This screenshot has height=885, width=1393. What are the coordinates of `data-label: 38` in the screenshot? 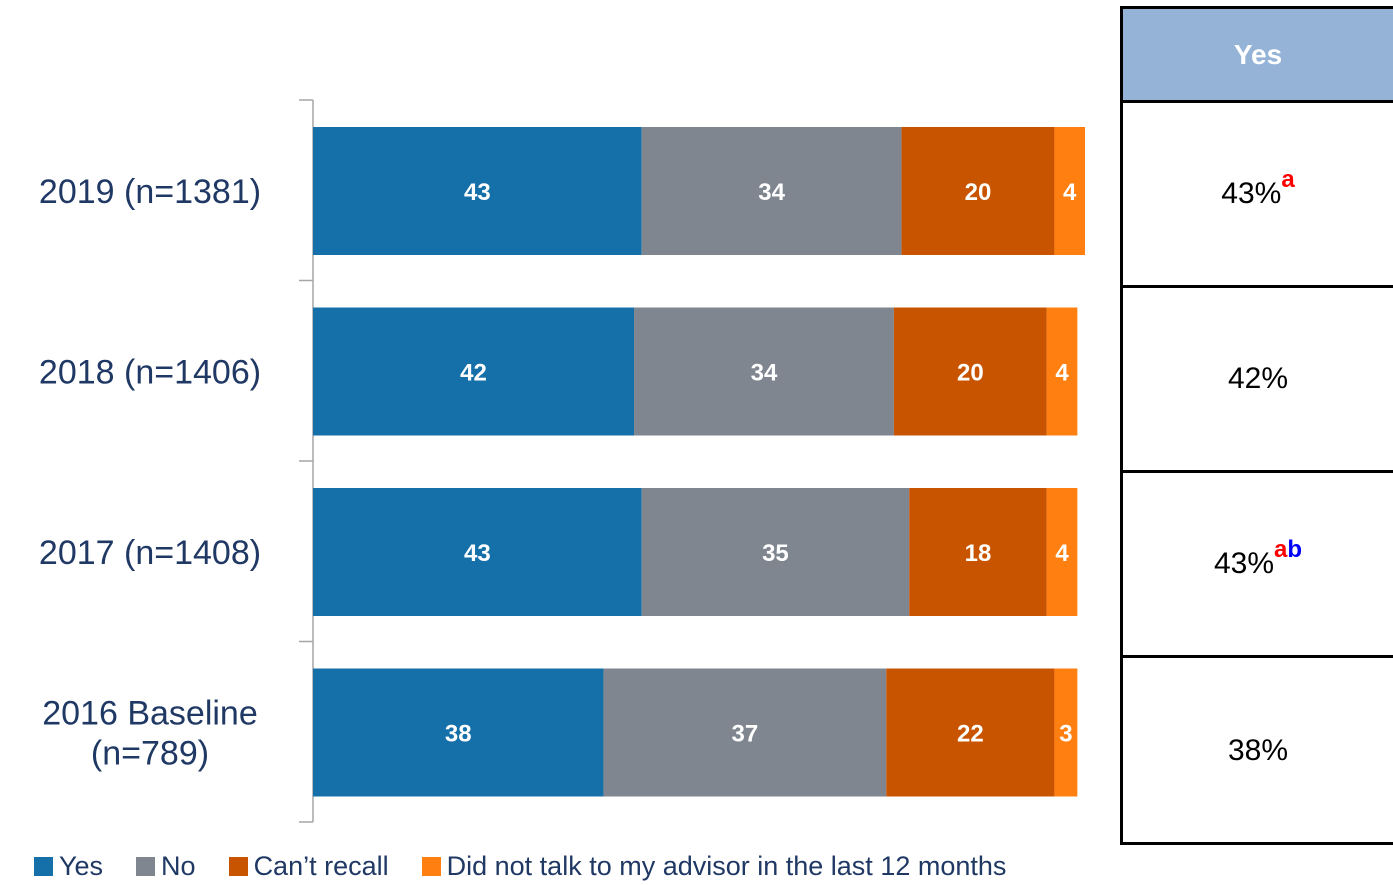 It's located at (458, 734).